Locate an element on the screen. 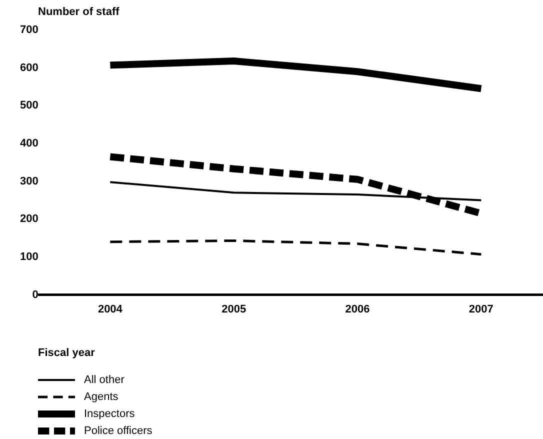 Image resolution: width=543 pixels, height=439 pixels. line-series is located at coordinates (295, 247).